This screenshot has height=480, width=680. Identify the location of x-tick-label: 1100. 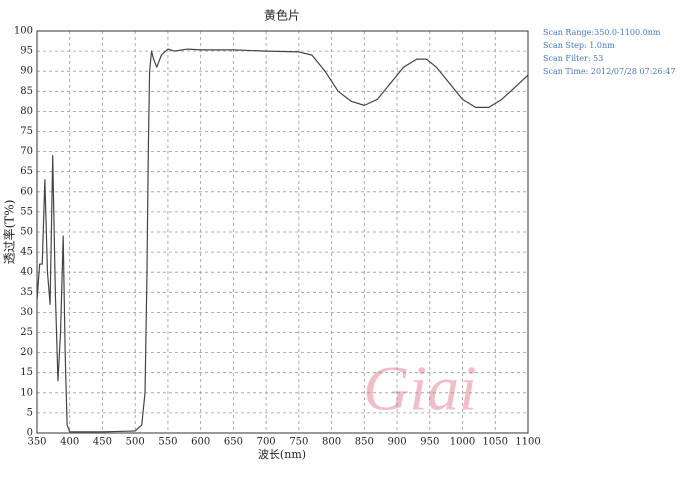
(527, 442).